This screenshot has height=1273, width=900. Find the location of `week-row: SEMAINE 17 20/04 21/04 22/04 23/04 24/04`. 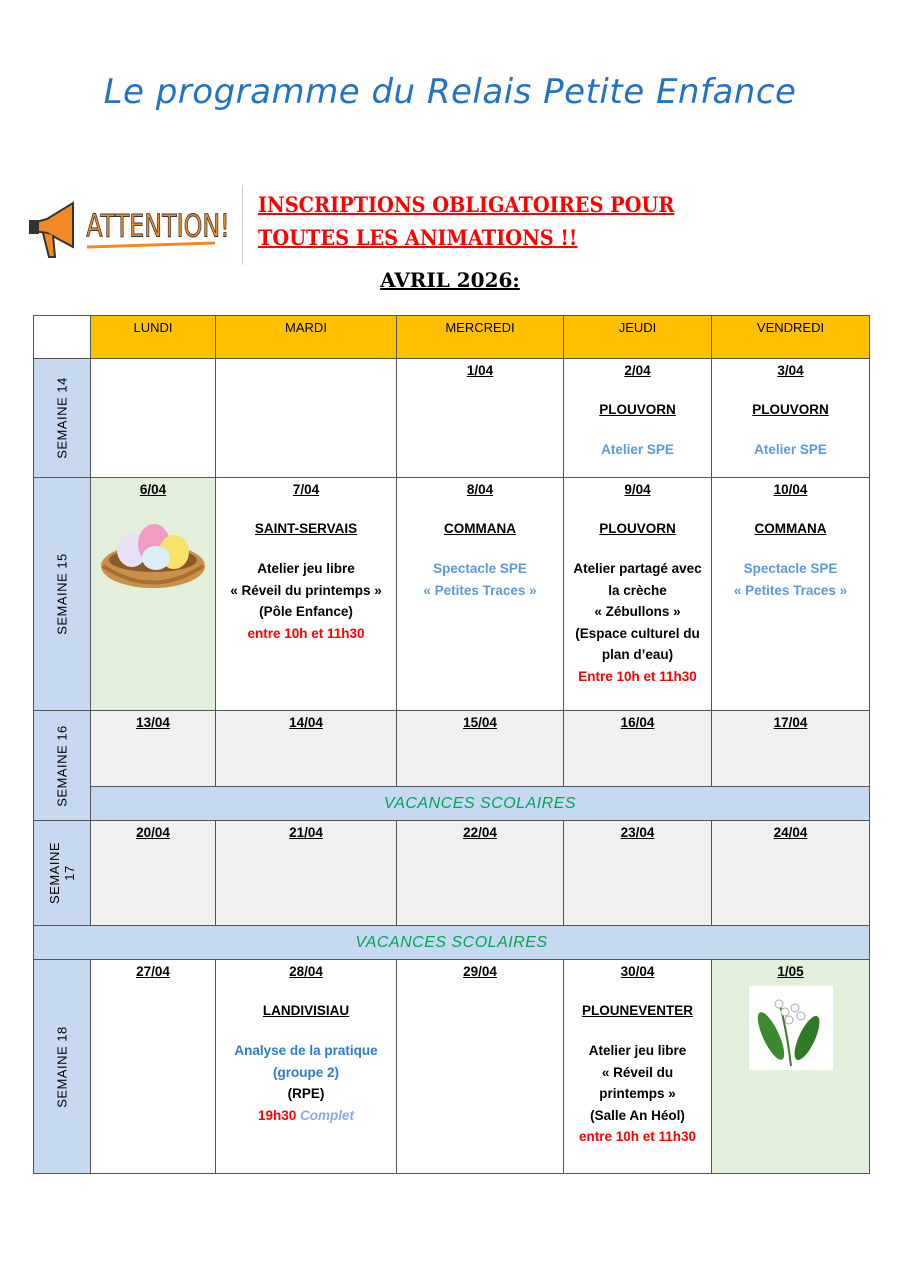

week-row: SEMAINE 17 20/04 21/04 22/04 23/04 24/04 is located at coordinates (451, 873).